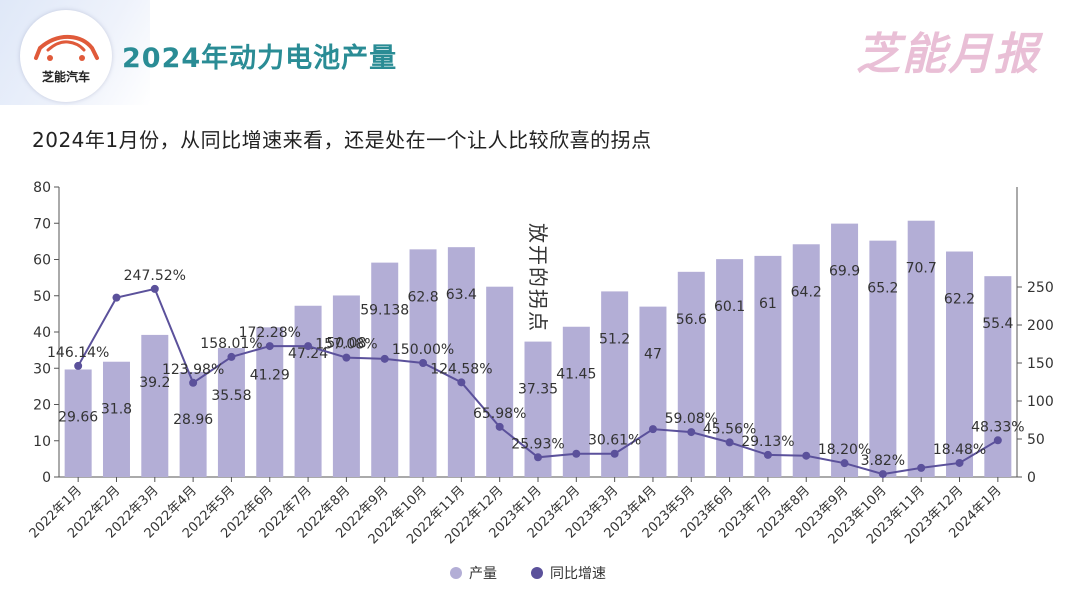  Describe the element at coordinates (537, 444) in the screenshot. I see `growth-label: 25.93%` at that location.